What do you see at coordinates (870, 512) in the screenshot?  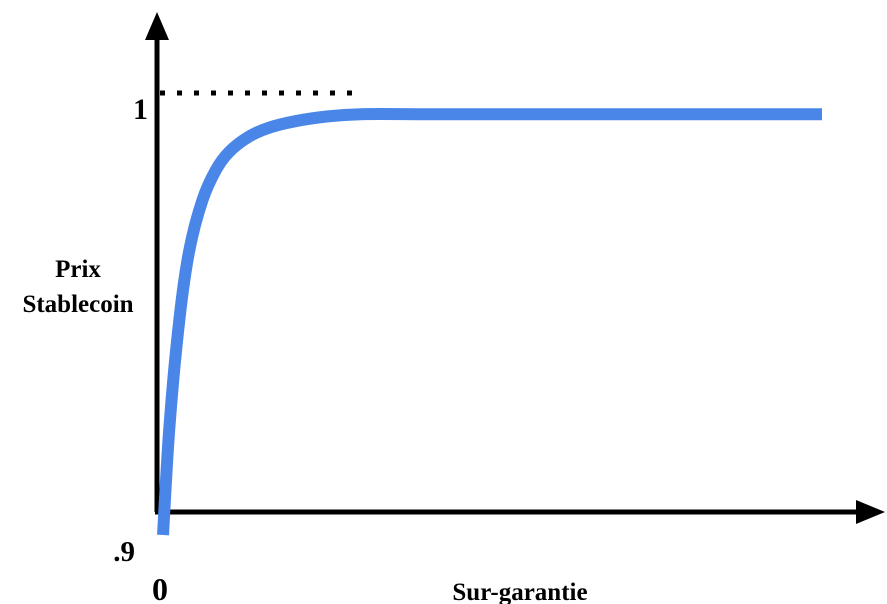 I see `x-axis-arrowhead` at bounding box center [870, 512].